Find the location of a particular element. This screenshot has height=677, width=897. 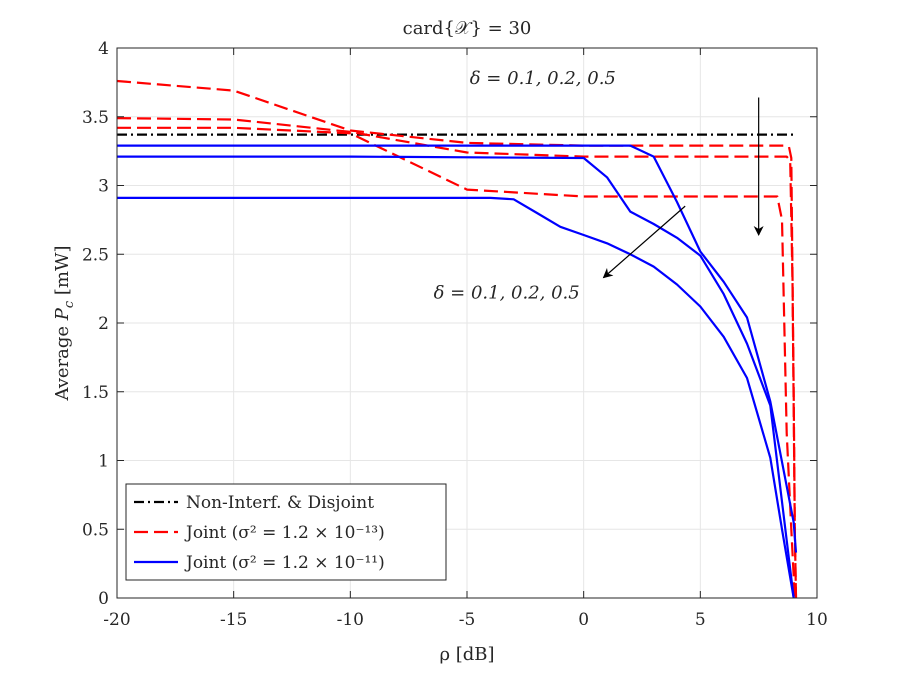

x-tick-label: -15 is located at coordinates (233, 620).